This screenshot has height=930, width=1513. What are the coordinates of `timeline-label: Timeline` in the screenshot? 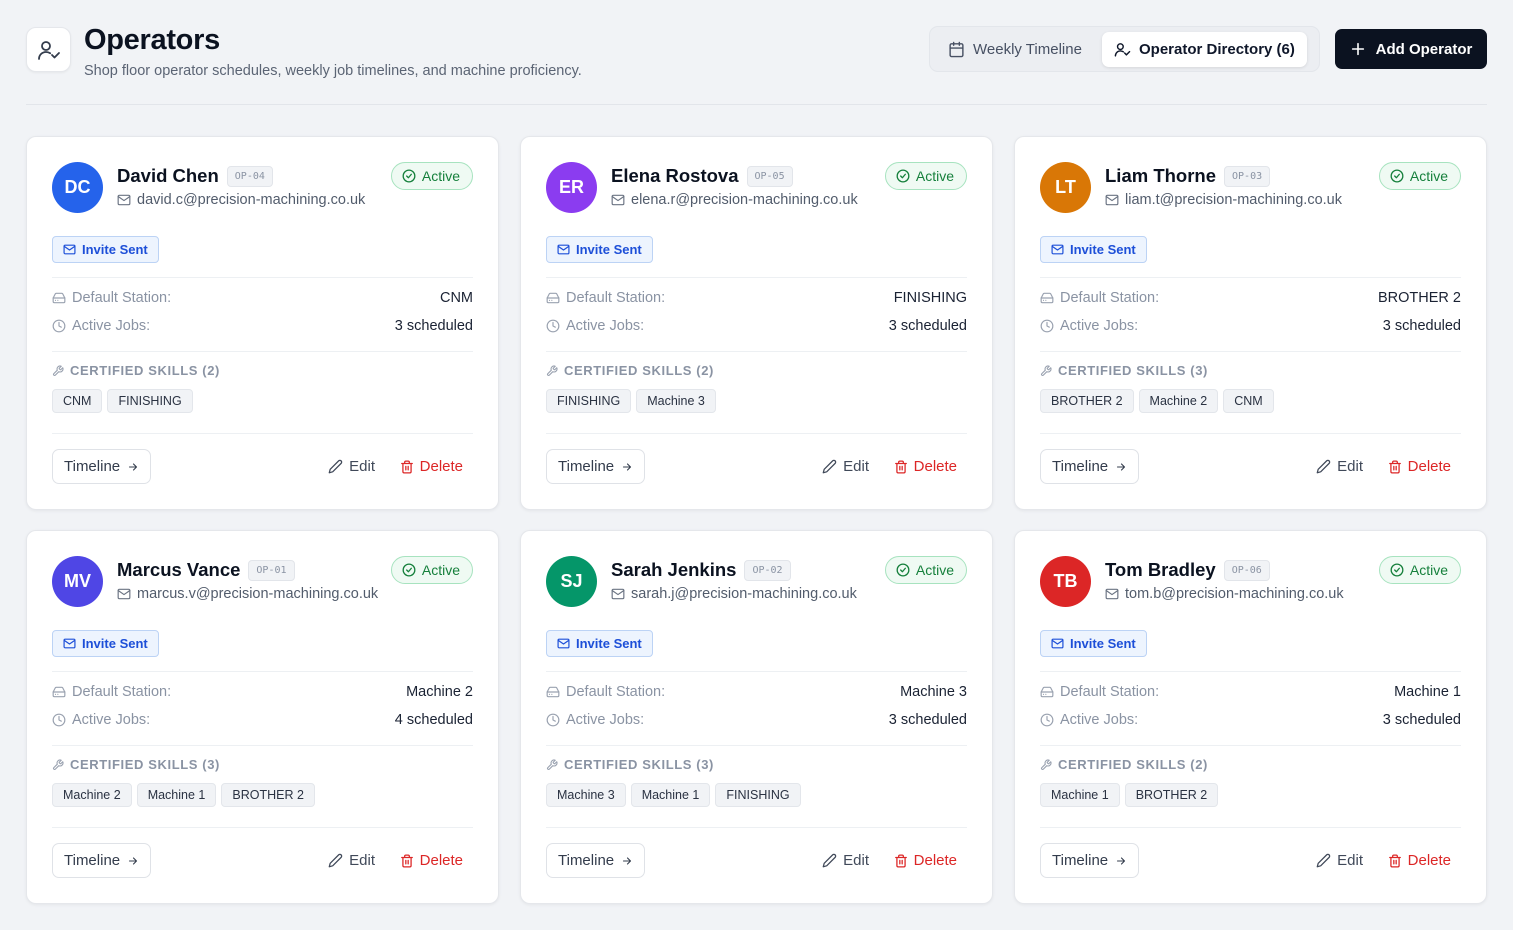 It's located at (1080, 466).